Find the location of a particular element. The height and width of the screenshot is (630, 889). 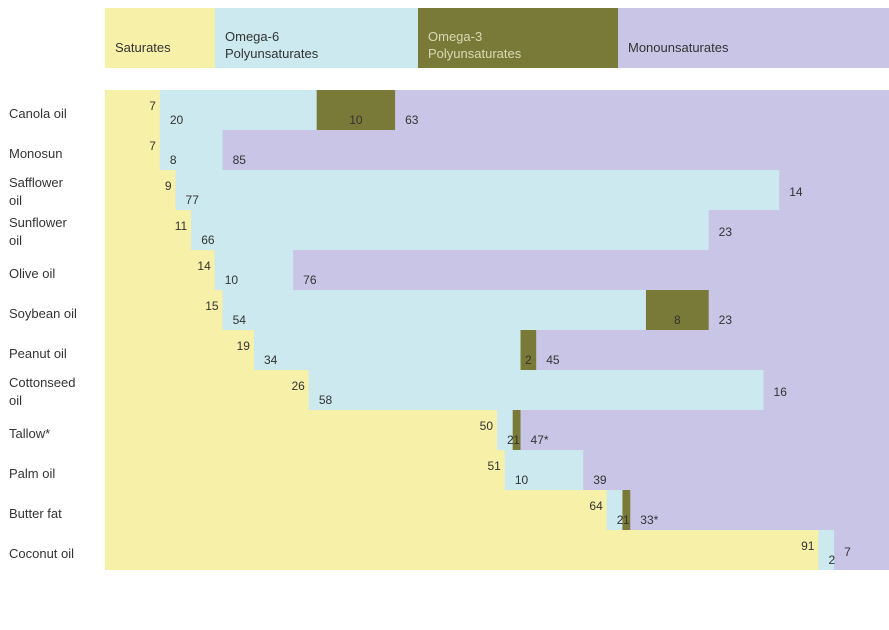

value-label-canola-oil-saturates: 7 is located at coordinates (152, 106).